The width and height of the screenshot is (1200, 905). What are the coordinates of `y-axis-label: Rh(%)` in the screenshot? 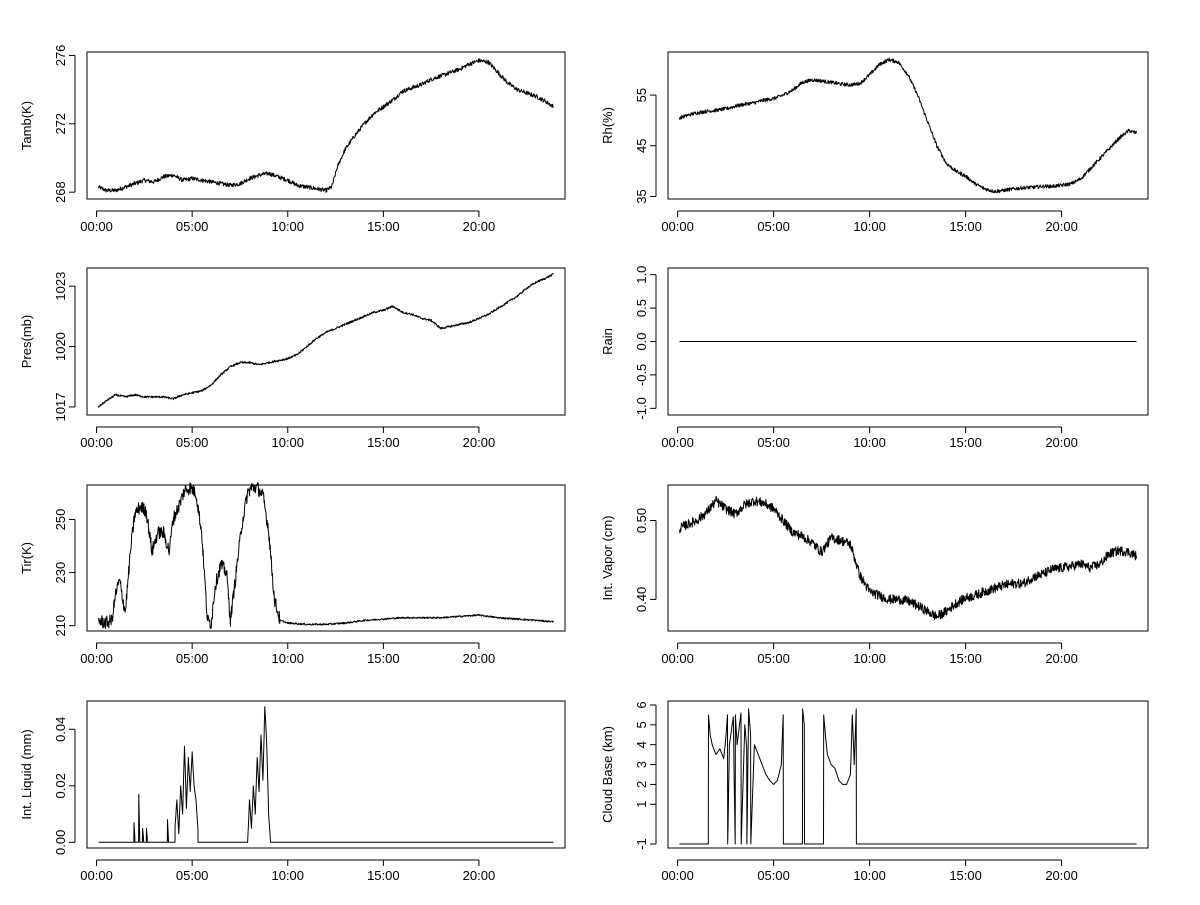 It's located at (607, 125).